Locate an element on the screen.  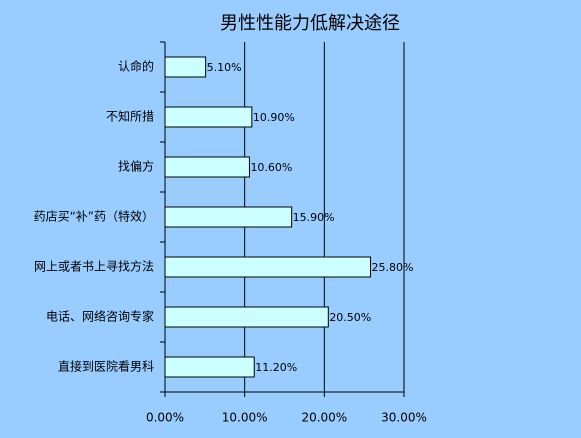
x-tick-label: 10.00% is located at coordinates (245, 418).